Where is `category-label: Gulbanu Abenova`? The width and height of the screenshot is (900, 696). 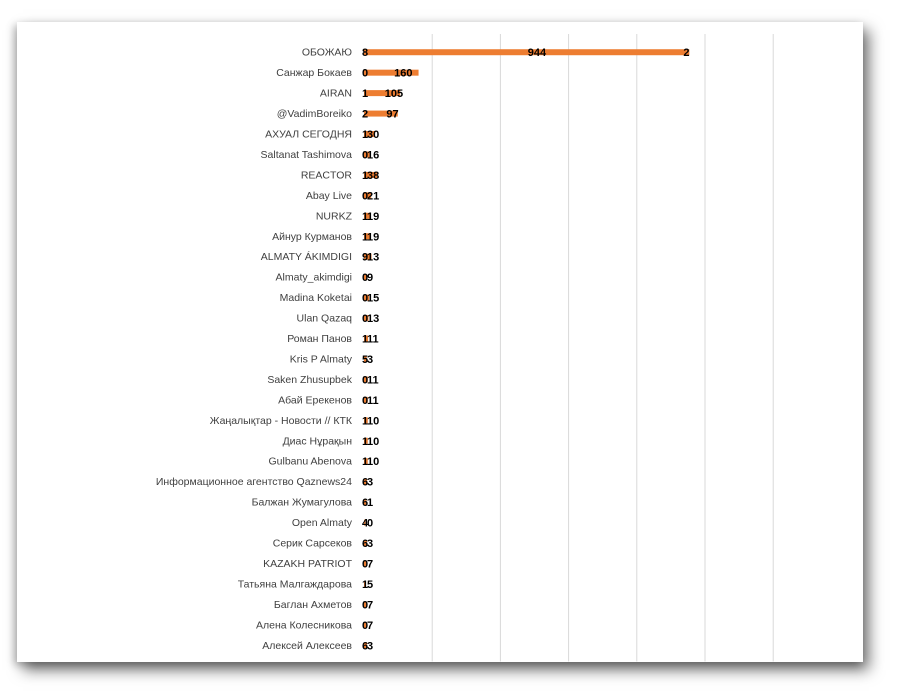 category-label: Gulbanu Abenova is located at coordinates (311, 462).